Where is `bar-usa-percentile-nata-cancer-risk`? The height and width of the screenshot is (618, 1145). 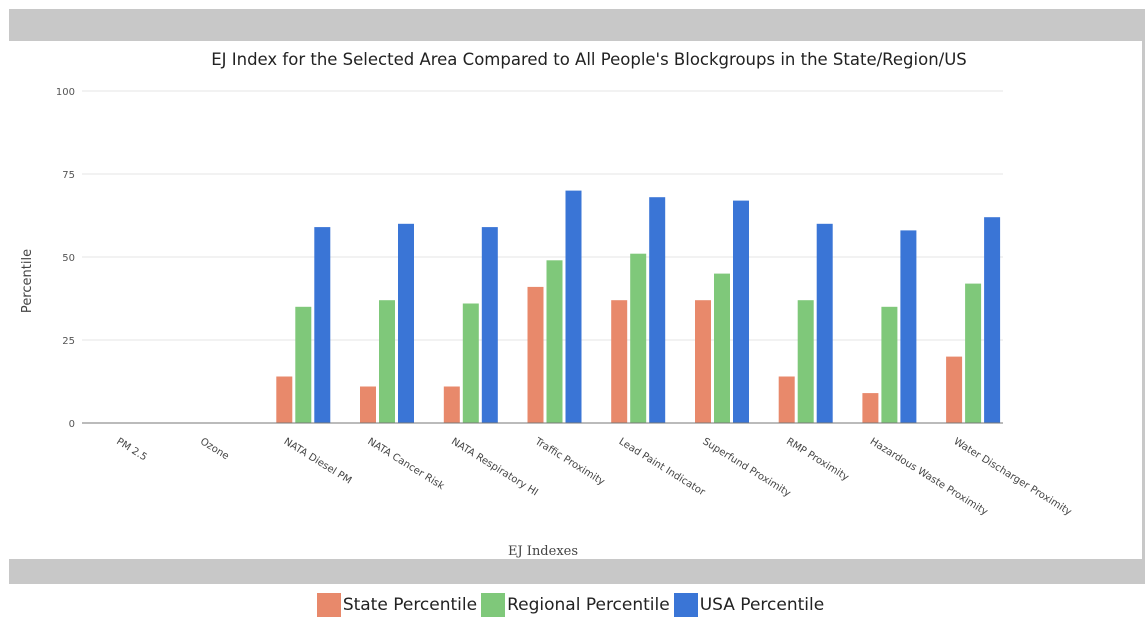 bar-usa-percentile-nata-cancer-risk is located at coordinates (406, 323).